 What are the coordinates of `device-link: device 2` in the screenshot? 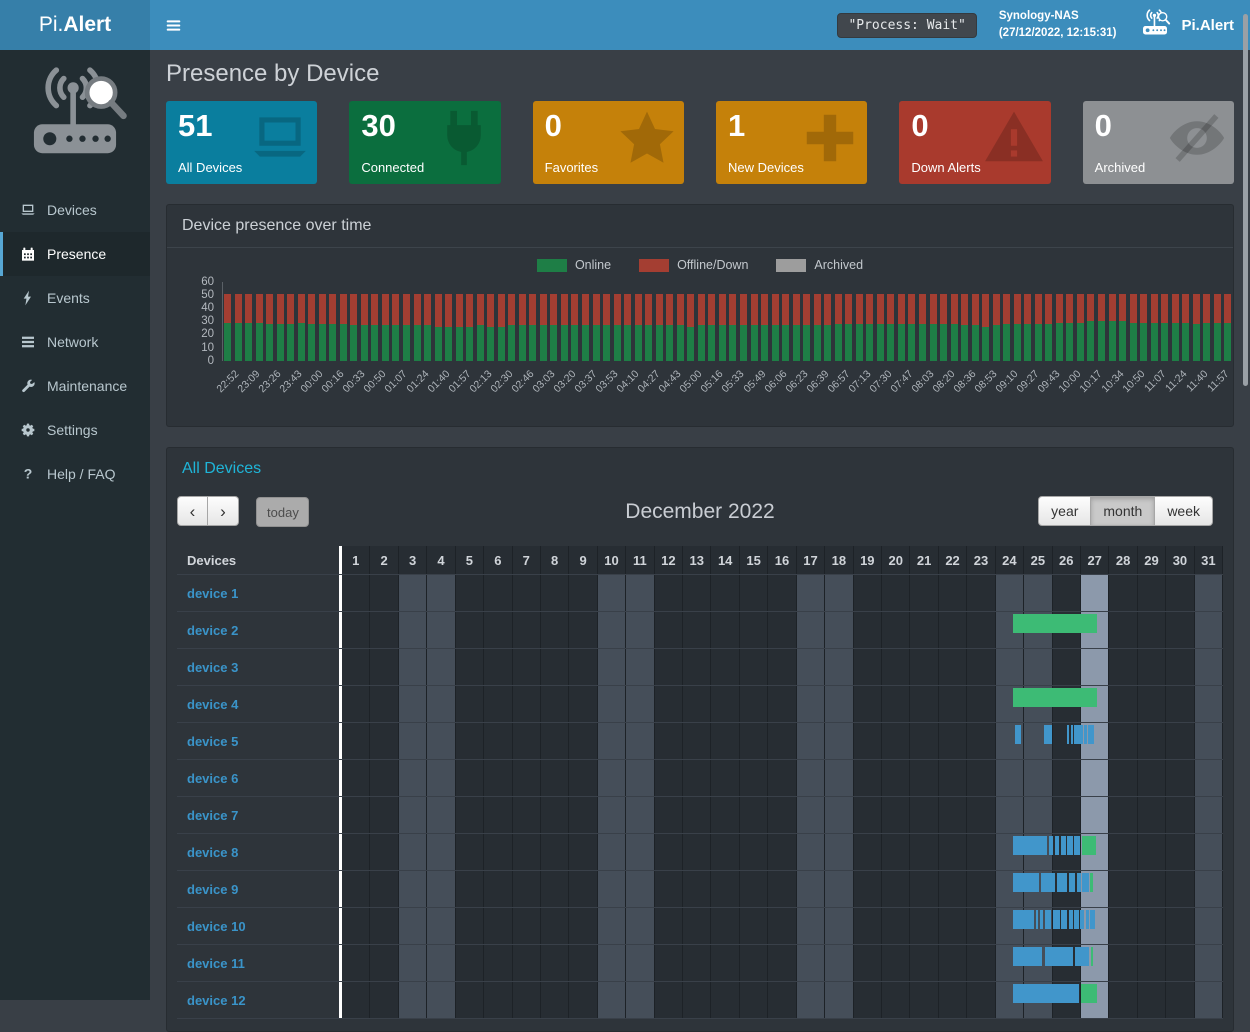 It's located at (213, 630).